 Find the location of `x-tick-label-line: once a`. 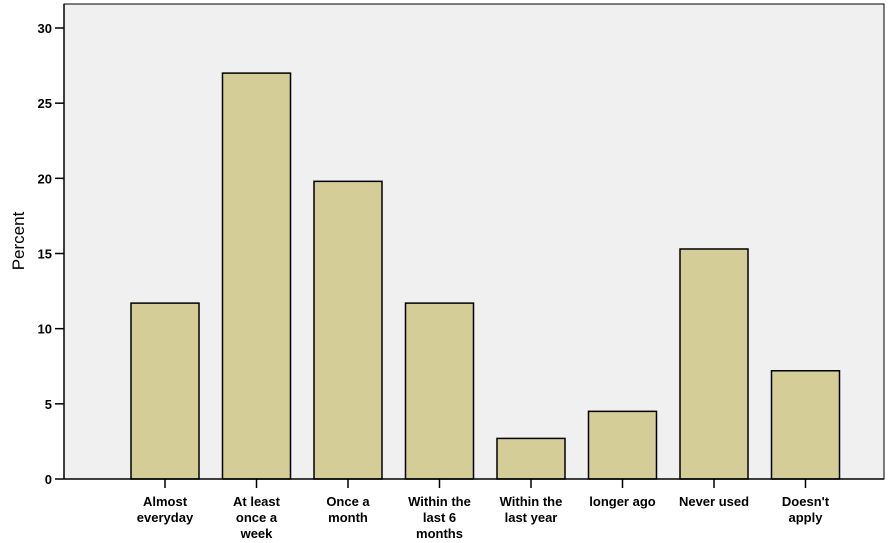

x-tick-label-line: once a is located at coordinates (257, 517).